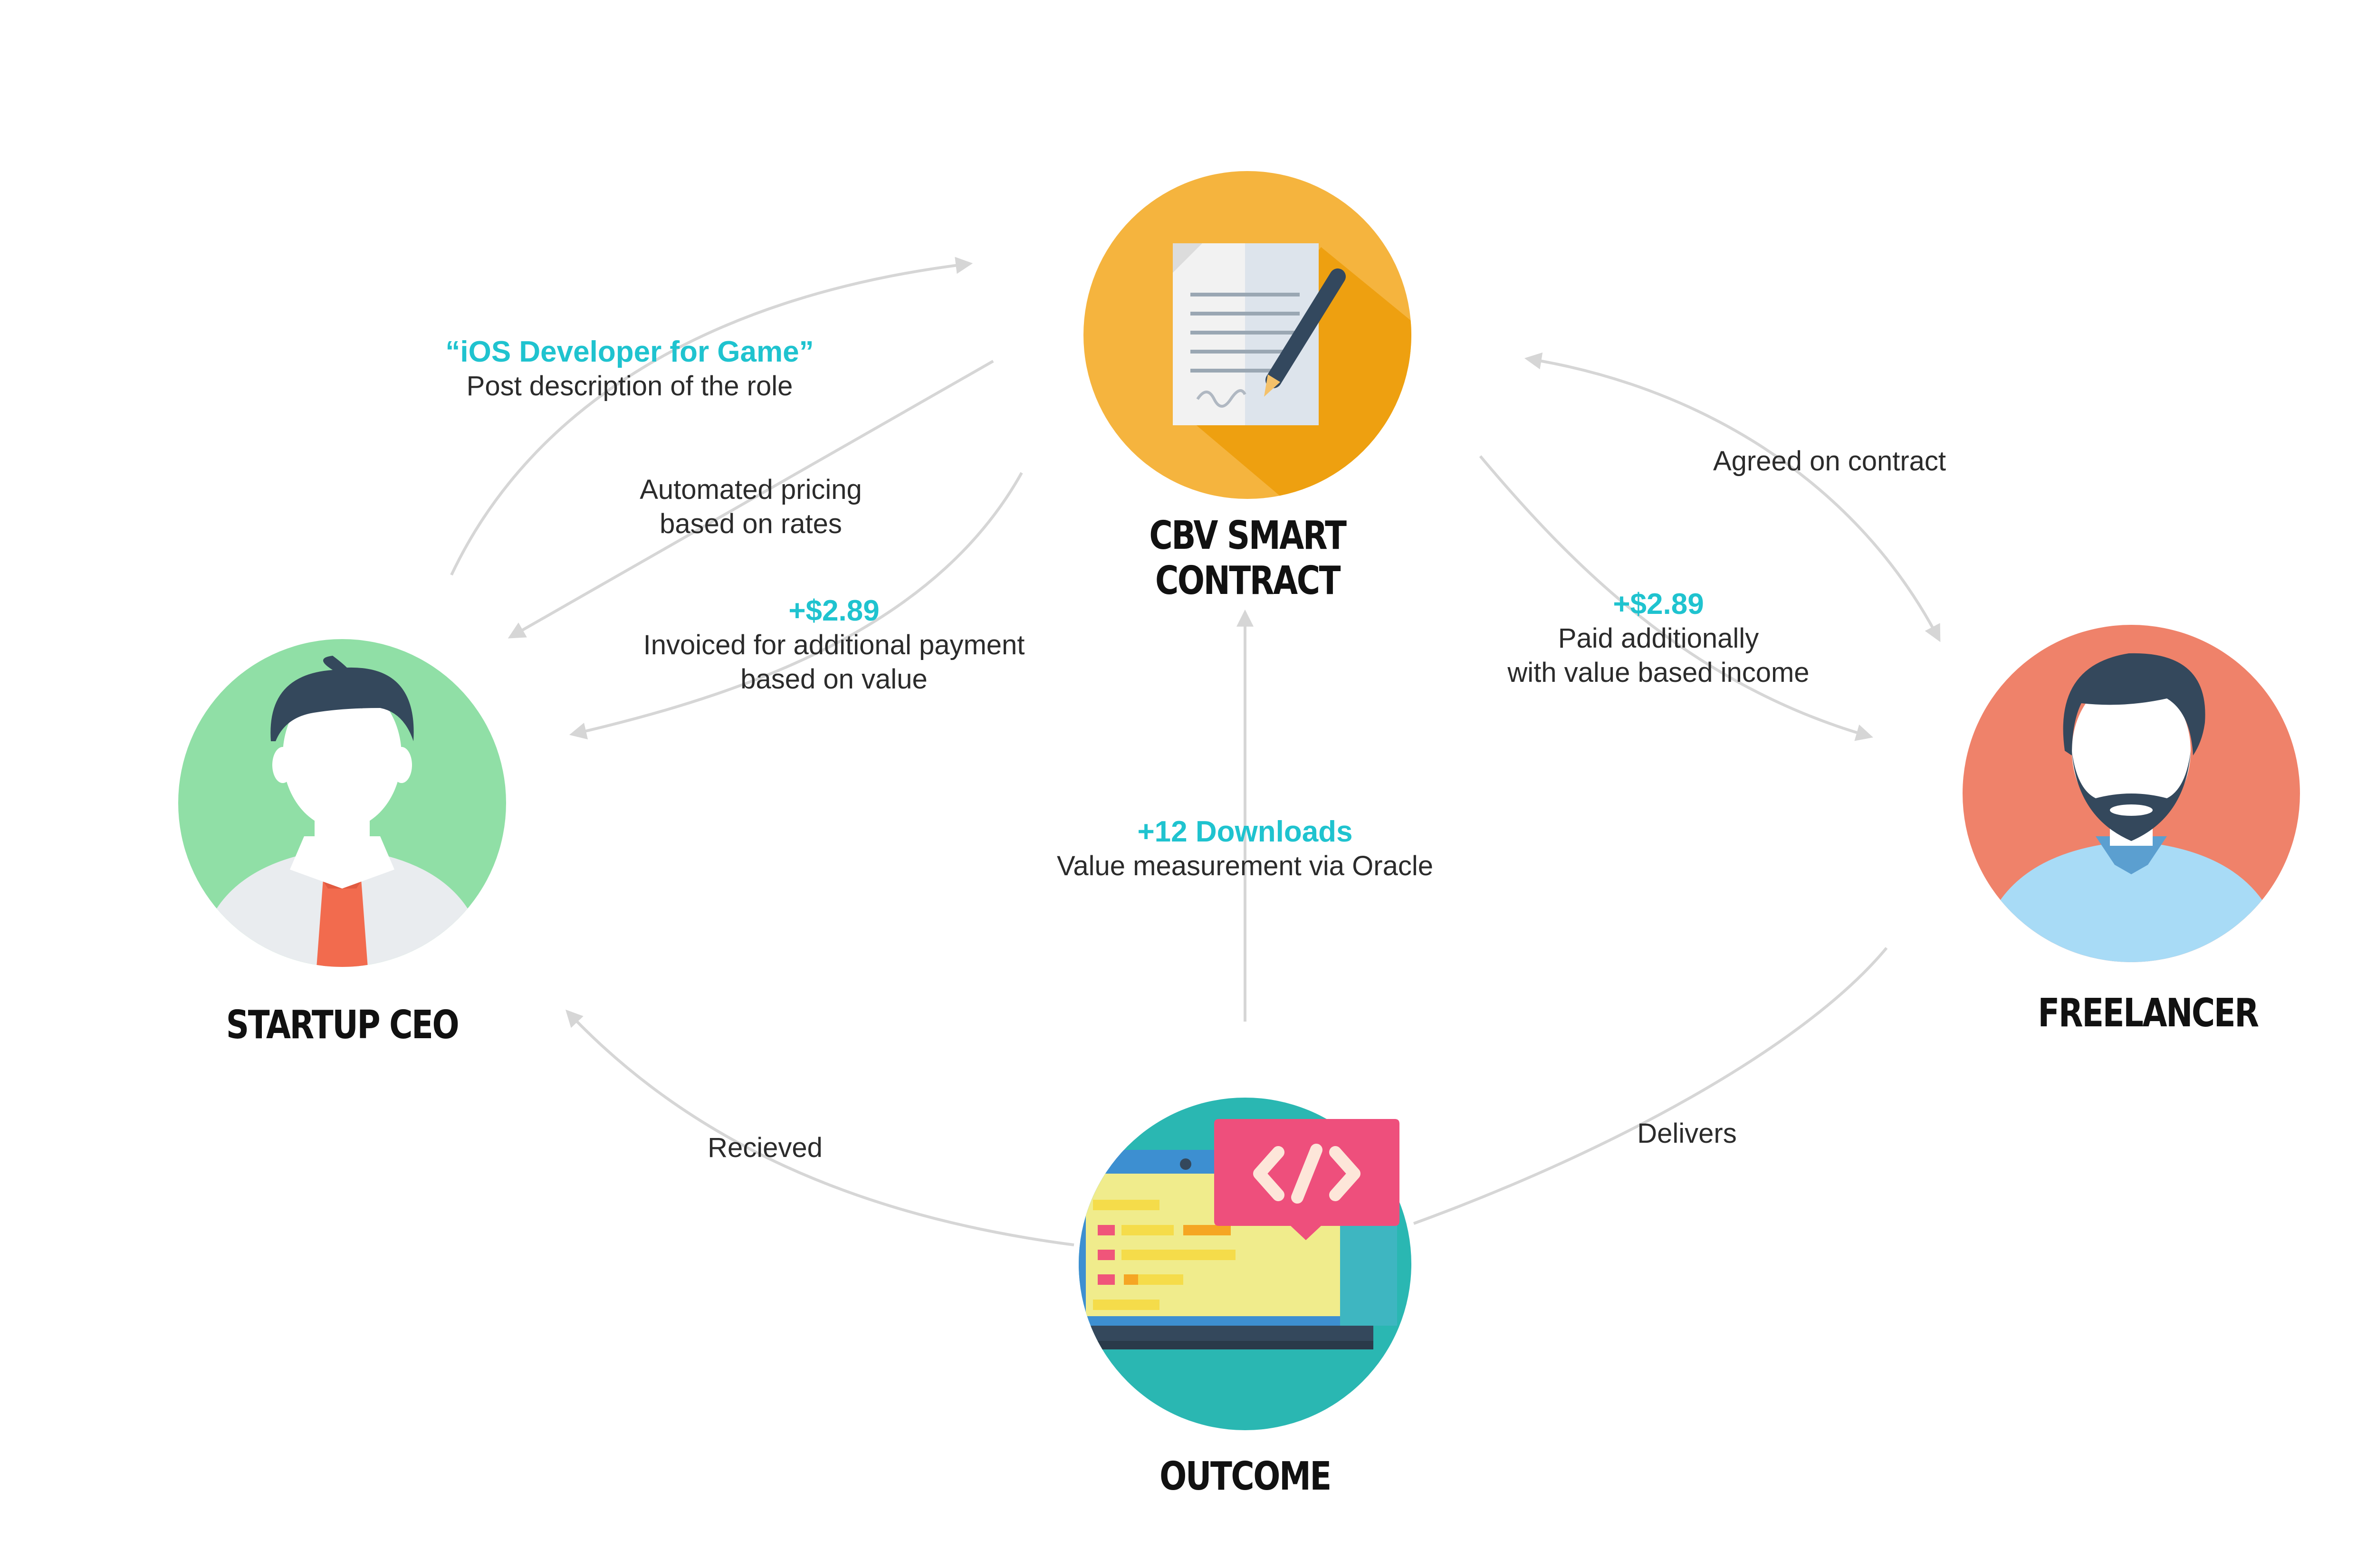  What do you see at coordinates (1658, 605) in the screenshot?
I see `paid-amount: +$2.89` at bounding box center [1658, 605].